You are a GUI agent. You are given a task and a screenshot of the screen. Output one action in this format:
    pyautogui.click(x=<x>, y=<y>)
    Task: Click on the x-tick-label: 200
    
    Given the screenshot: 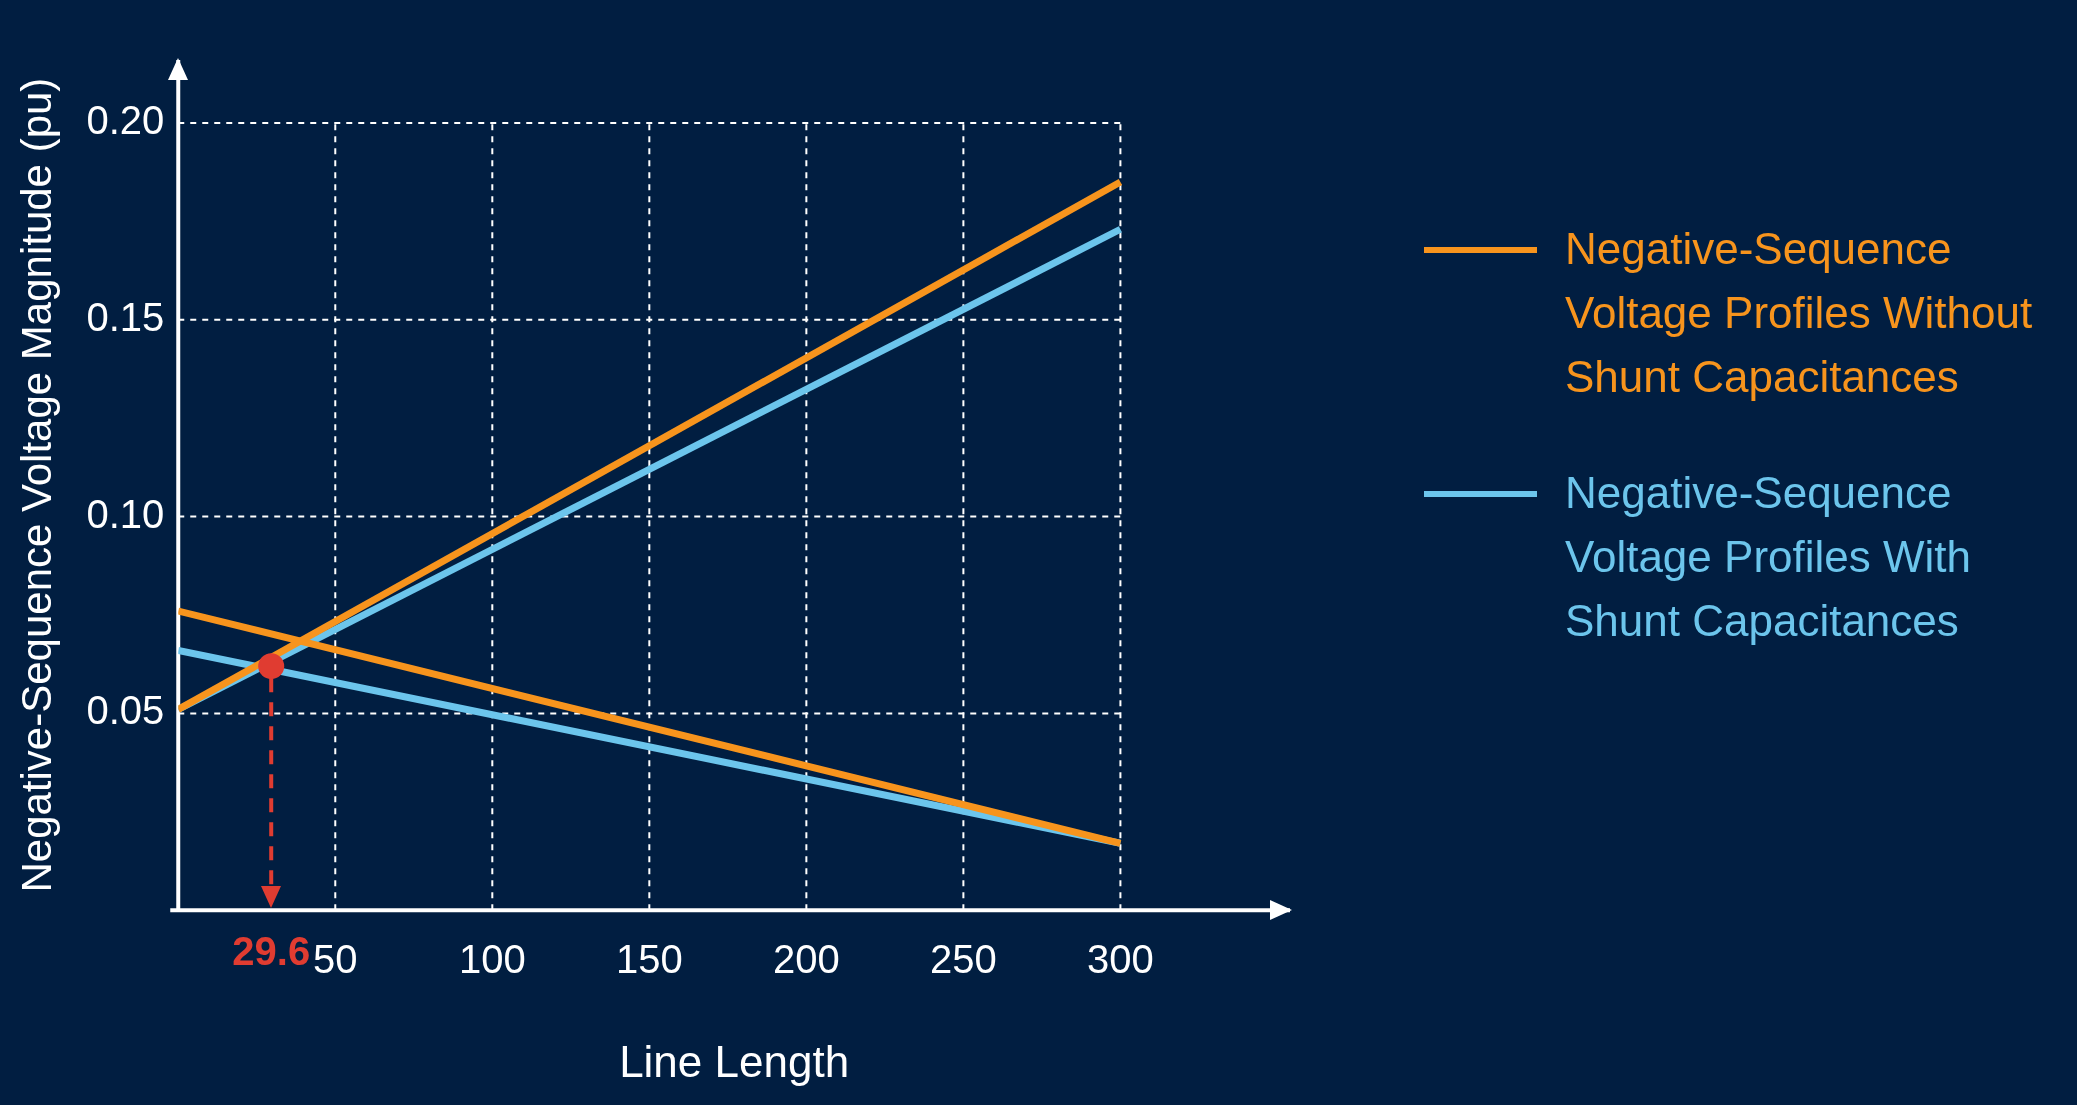 What is the action you would take?
    pyautogui.click(x=806, y=959)
    